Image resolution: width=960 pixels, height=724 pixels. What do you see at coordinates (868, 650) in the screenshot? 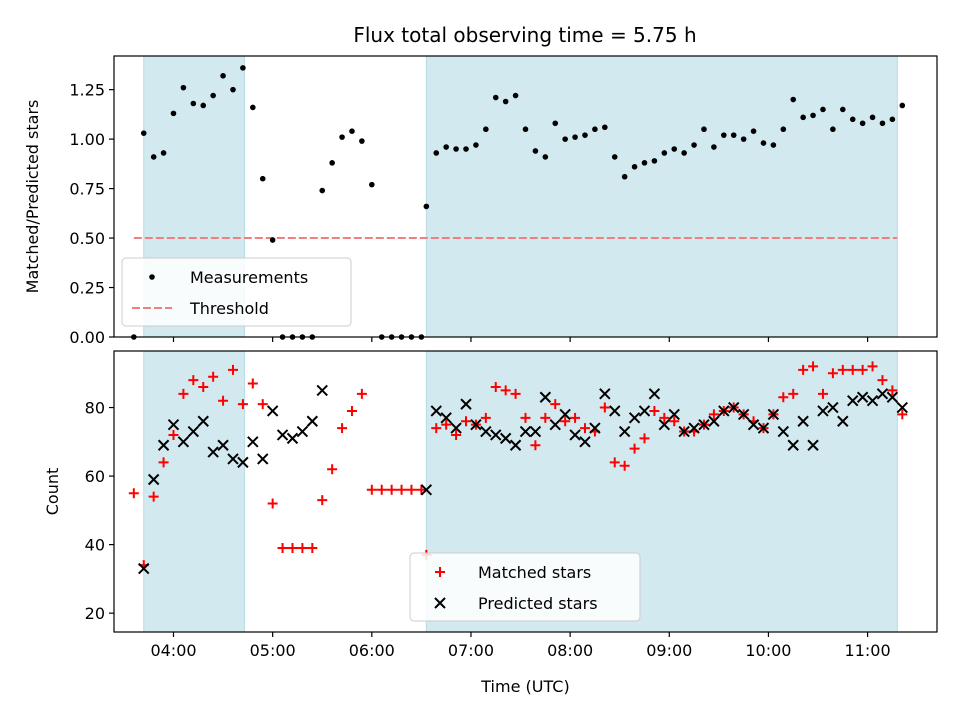
I see `x-tick-label: 11:00` at bounding box center [868, 650].